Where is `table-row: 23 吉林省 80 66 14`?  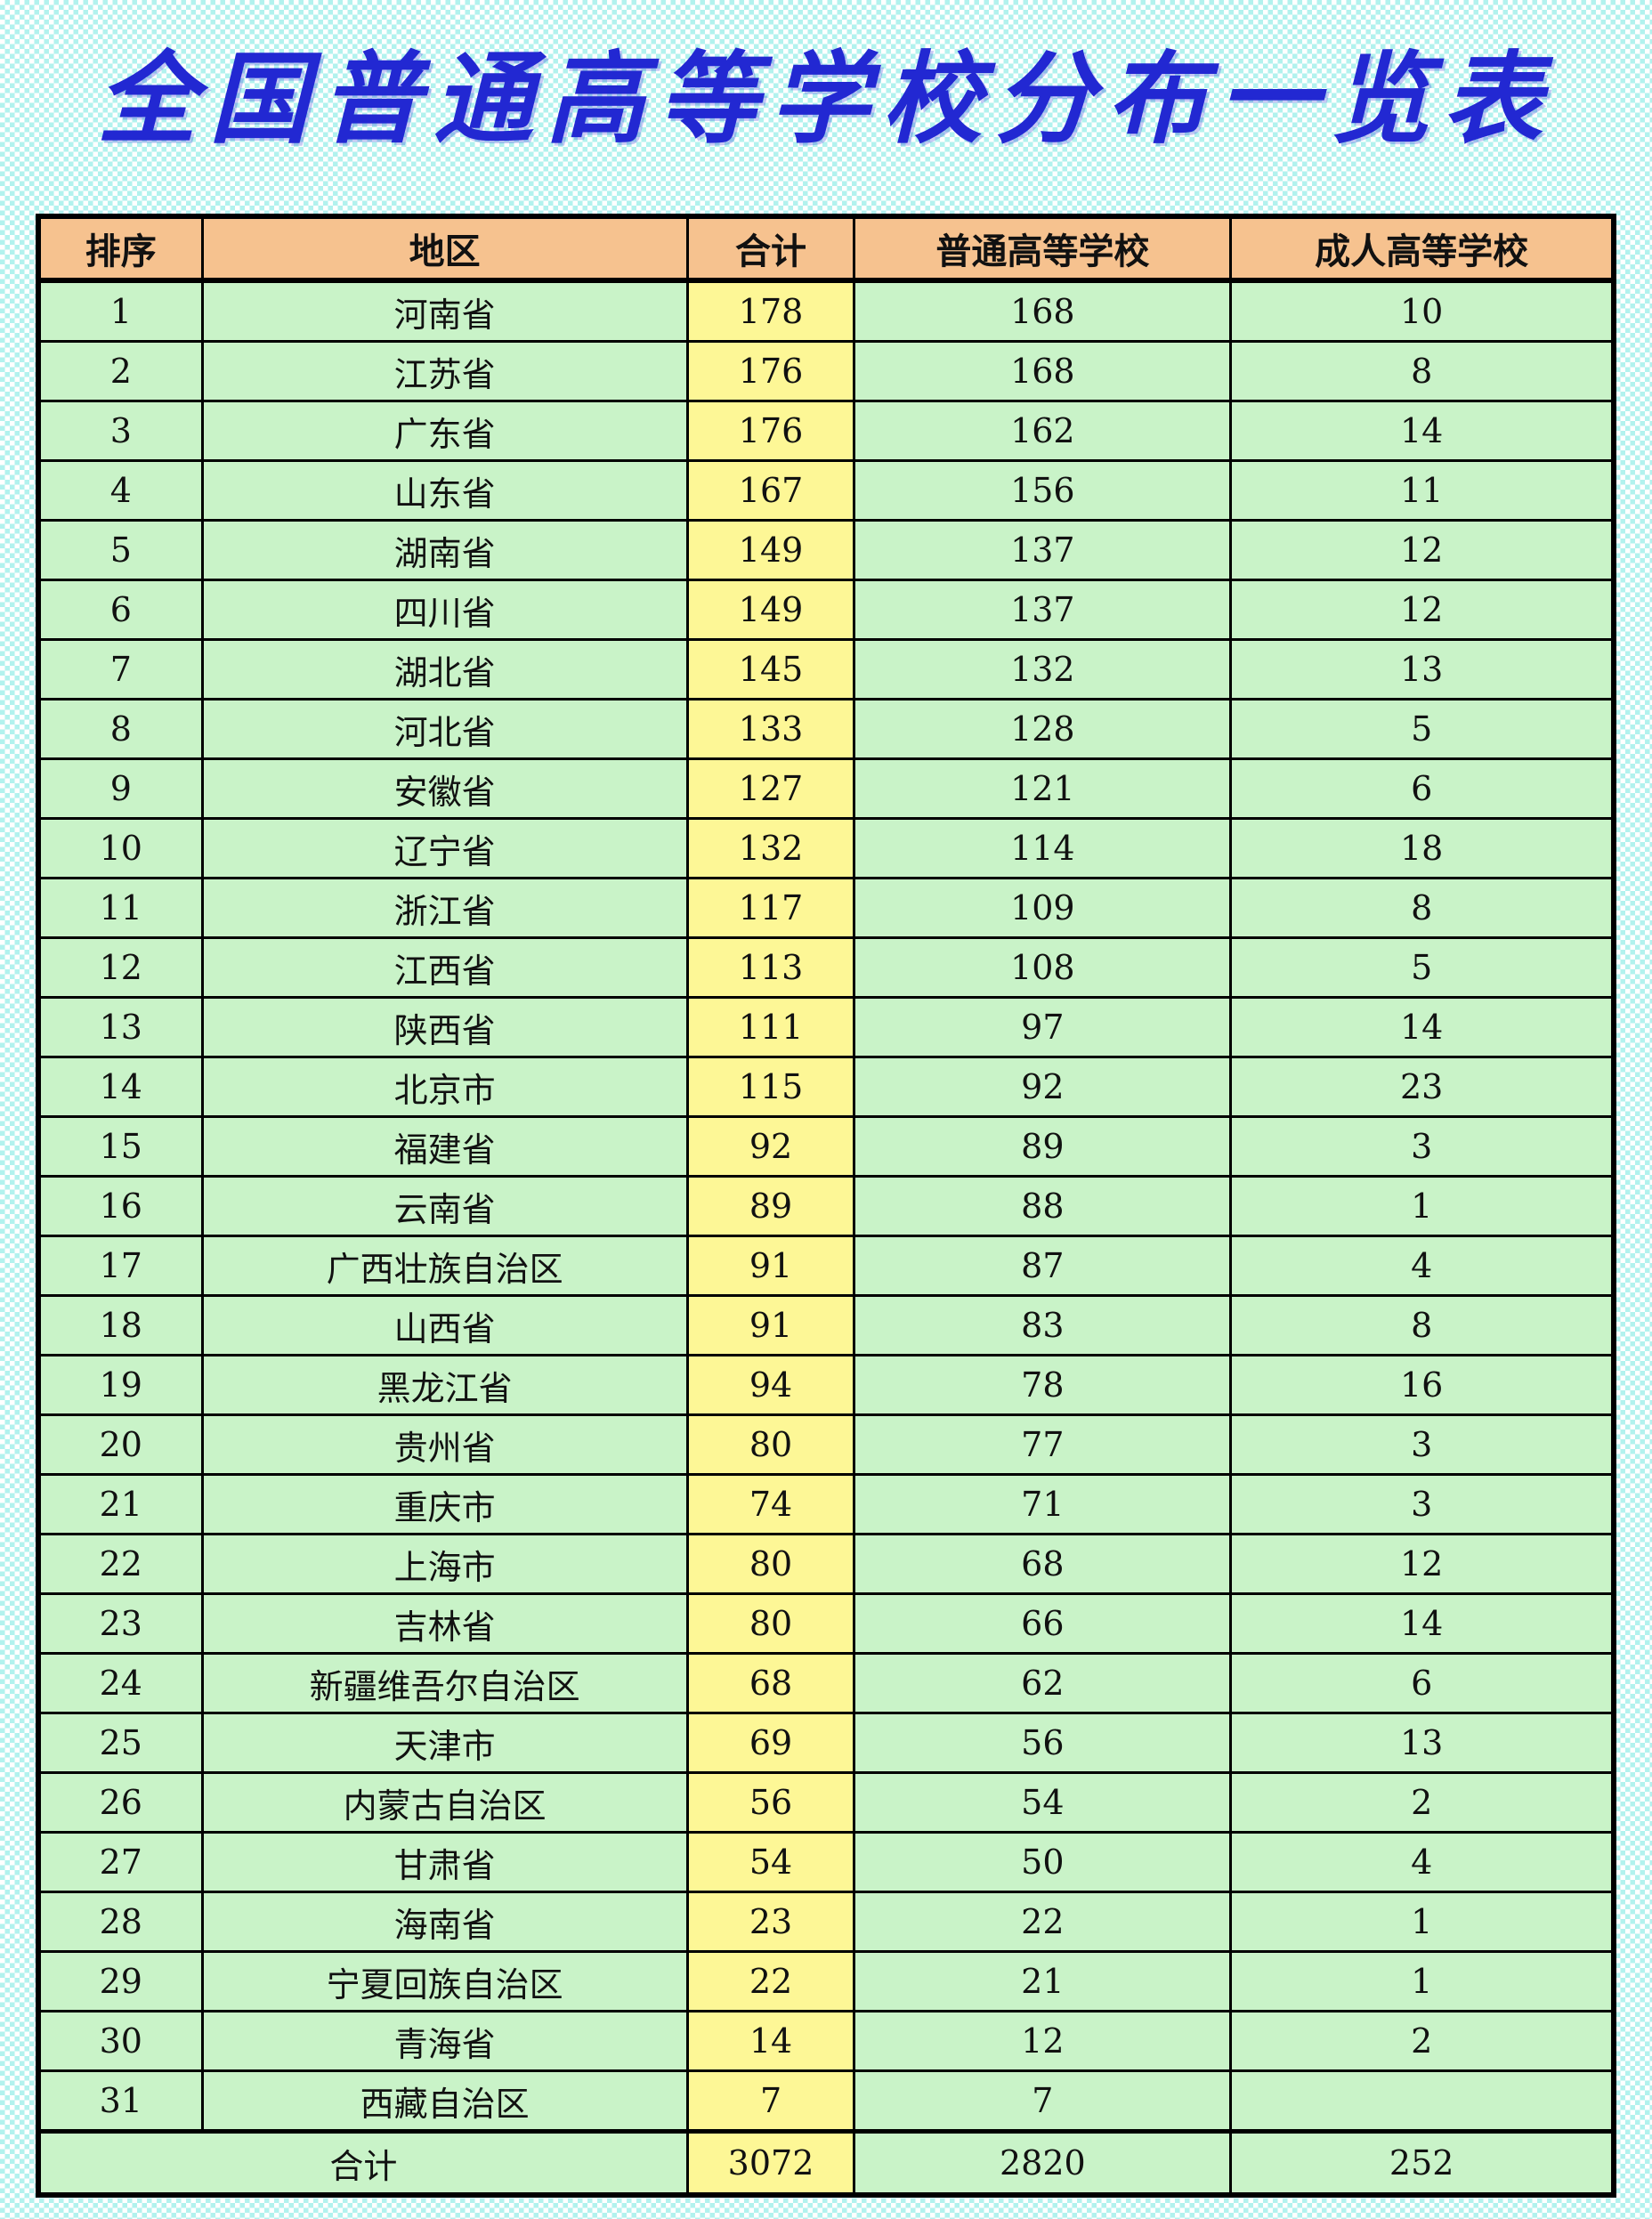
table-row: 23 吉林省 80 66 14 is located at coordinates (826, 1624).